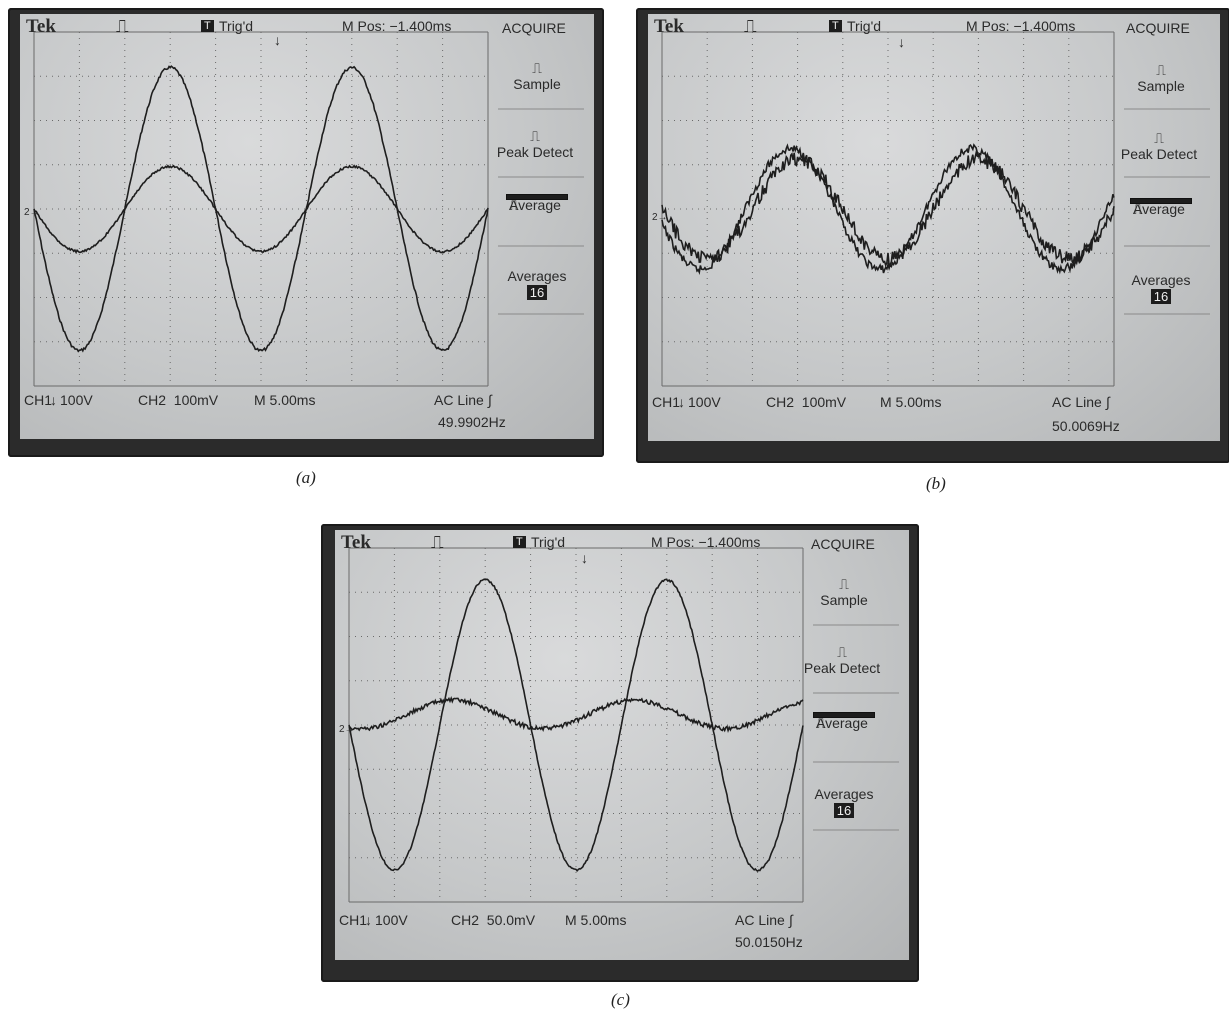 Image resolution: width=1229 pixels, height=1012 pixels. Describe the element at coordinates (472, 422) in the screenshot. I see `frequency-readout: 49.9902Hz` at that location.